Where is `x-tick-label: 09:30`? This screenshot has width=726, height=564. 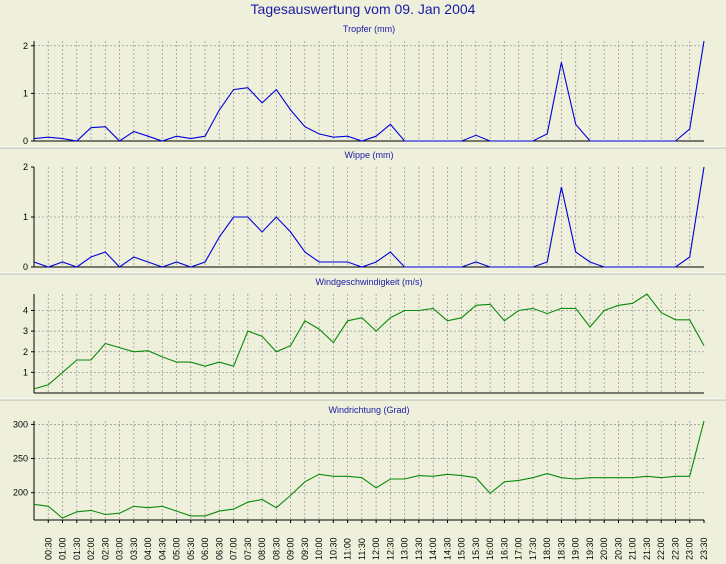 x-tick-label: 09:30 is located at coordinates (305, 548).